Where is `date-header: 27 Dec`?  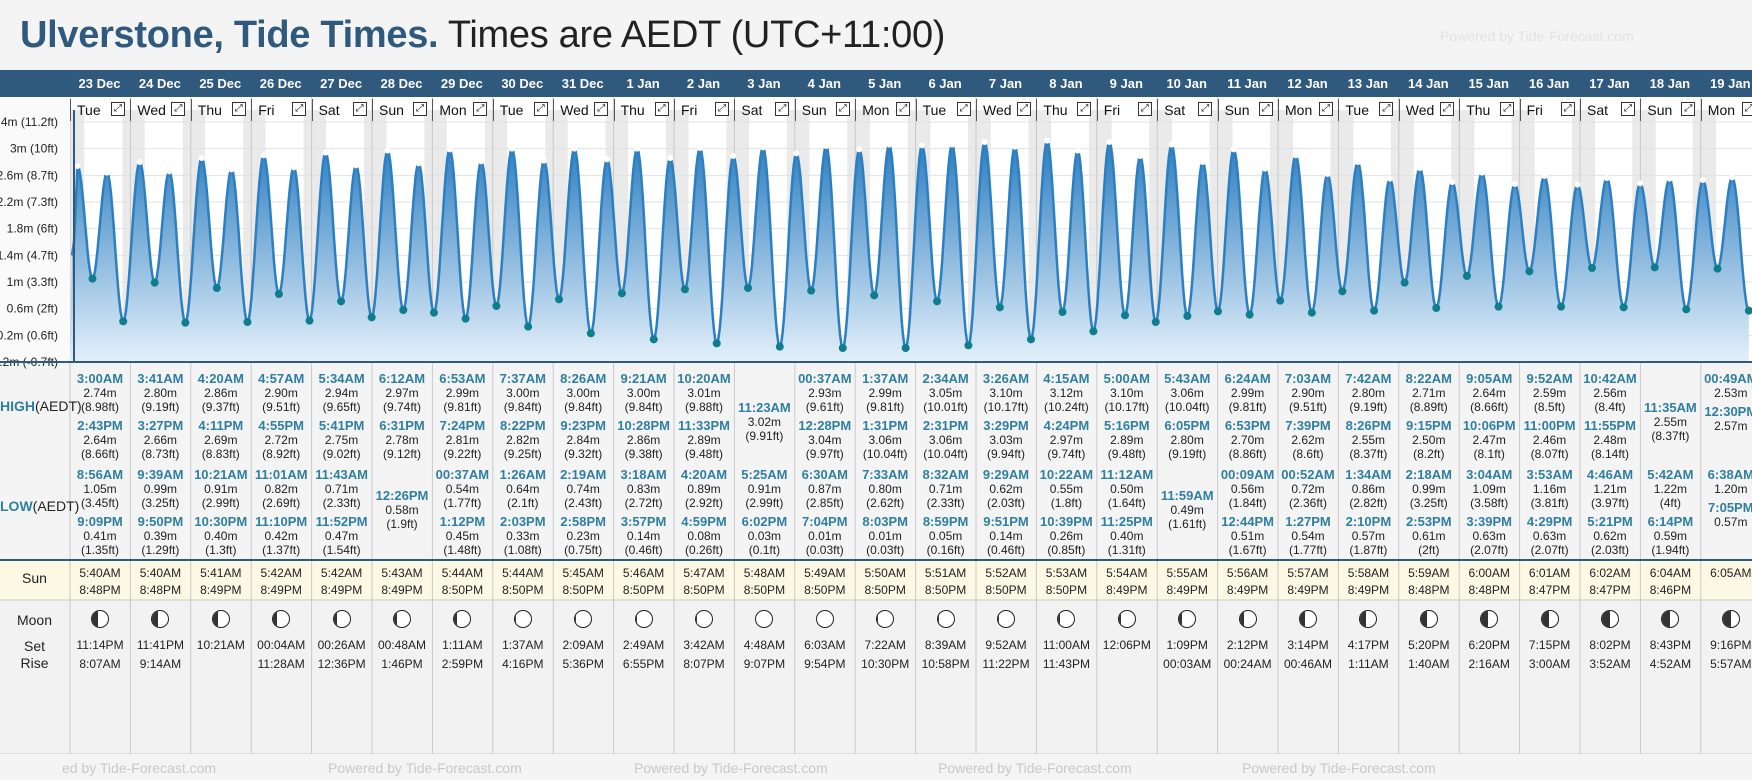
date-header: 27 Dec is located at coordinates (341, 83).